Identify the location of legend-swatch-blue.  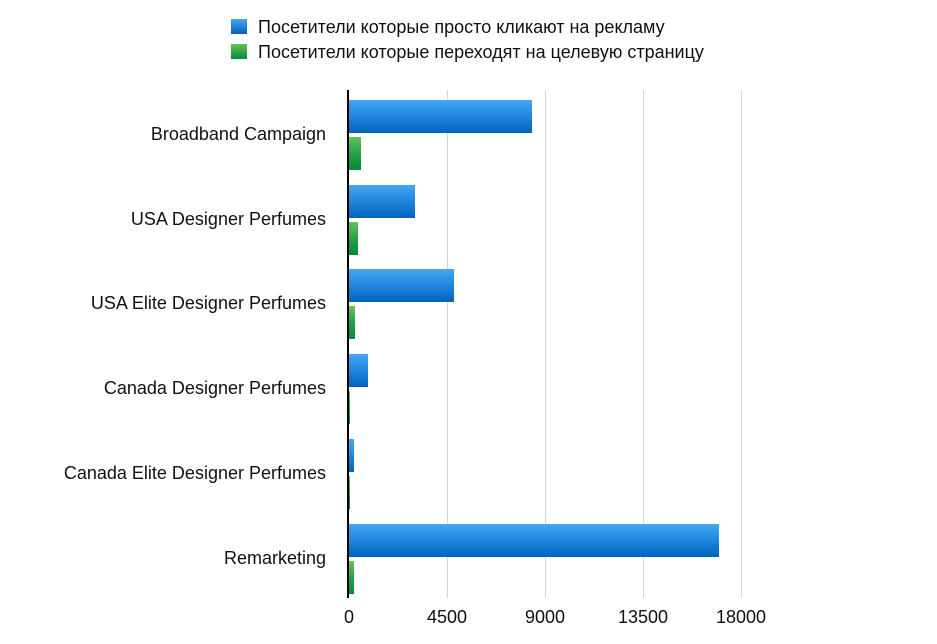
(239, 26).